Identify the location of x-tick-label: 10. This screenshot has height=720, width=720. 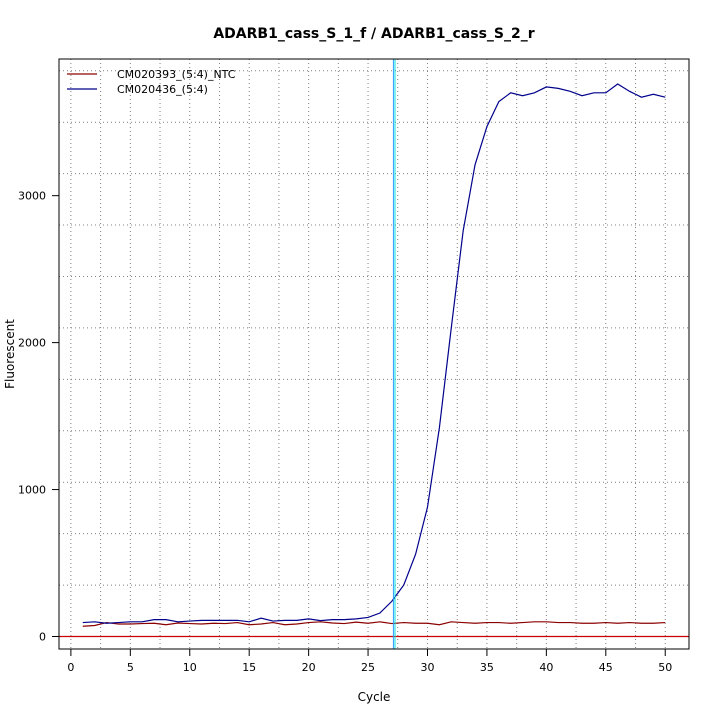
(190, 667).